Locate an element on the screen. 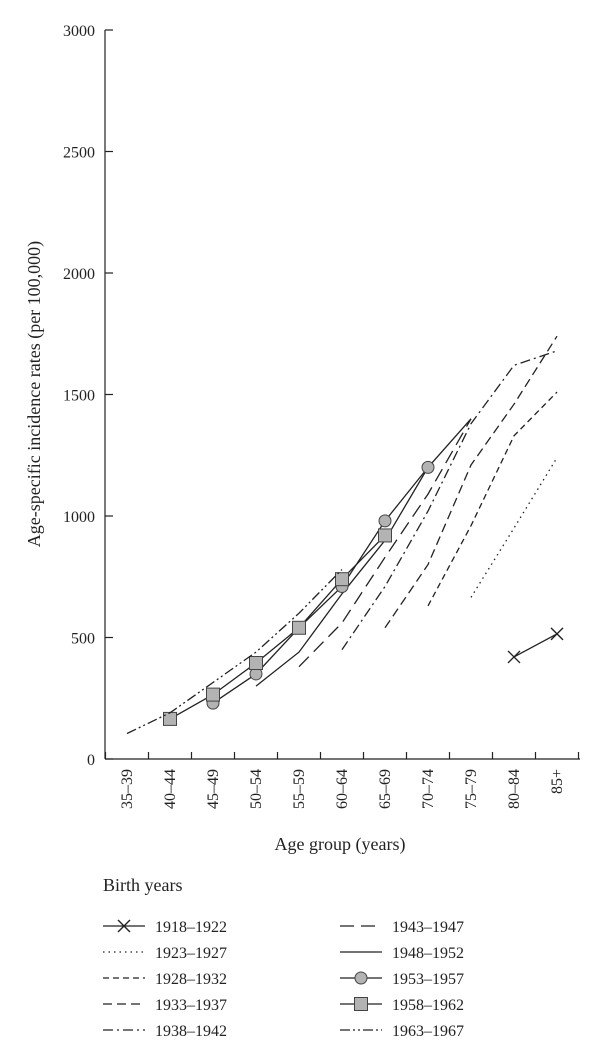 This screenshot has height=1063, width=600. x-tick-label: 65–69 is located at coordinates (385, 789).